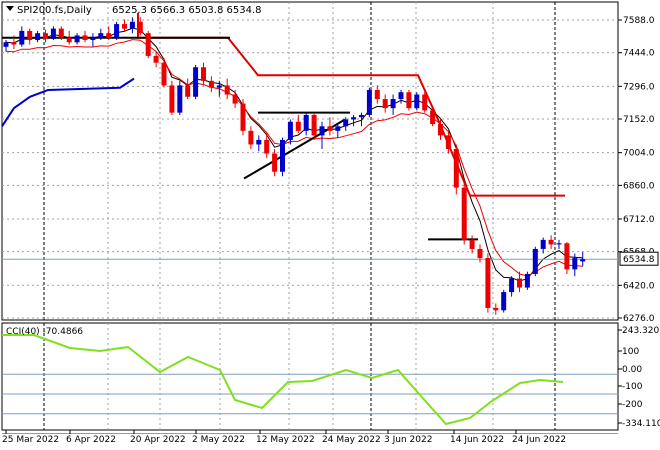  What do you see at coordinates (639, 260) in the screenshot?
I see `current-price-label: 6534.8` at bounding box center [639, 260].